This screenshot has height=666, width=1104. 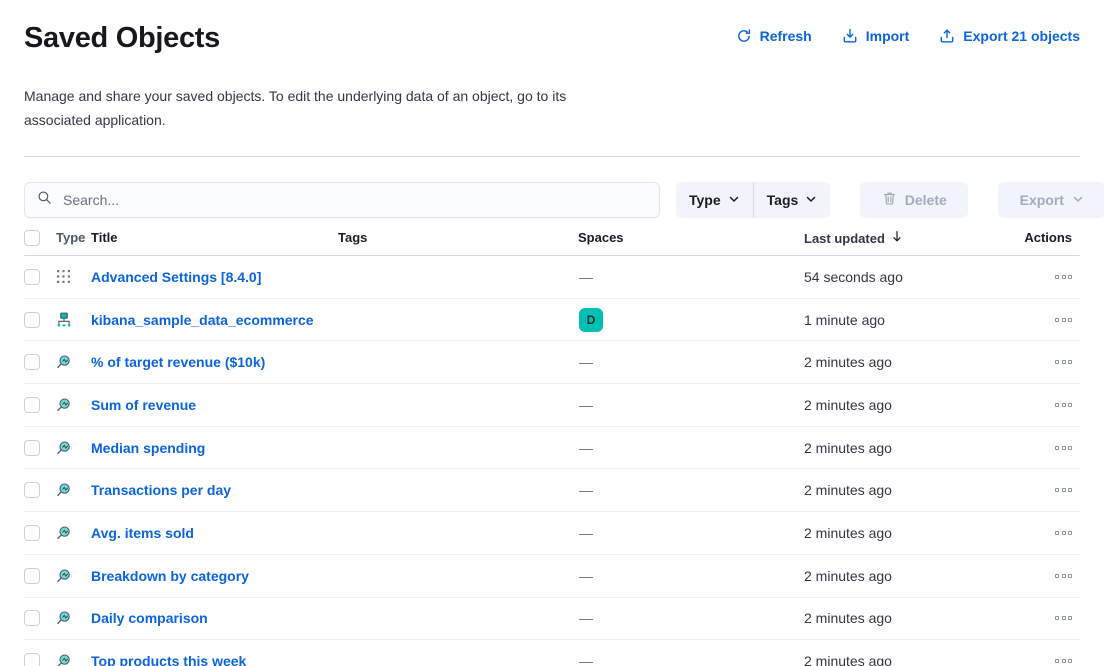 I want to click on saved-object-link: Top products this week, so click(x=169, y=659).